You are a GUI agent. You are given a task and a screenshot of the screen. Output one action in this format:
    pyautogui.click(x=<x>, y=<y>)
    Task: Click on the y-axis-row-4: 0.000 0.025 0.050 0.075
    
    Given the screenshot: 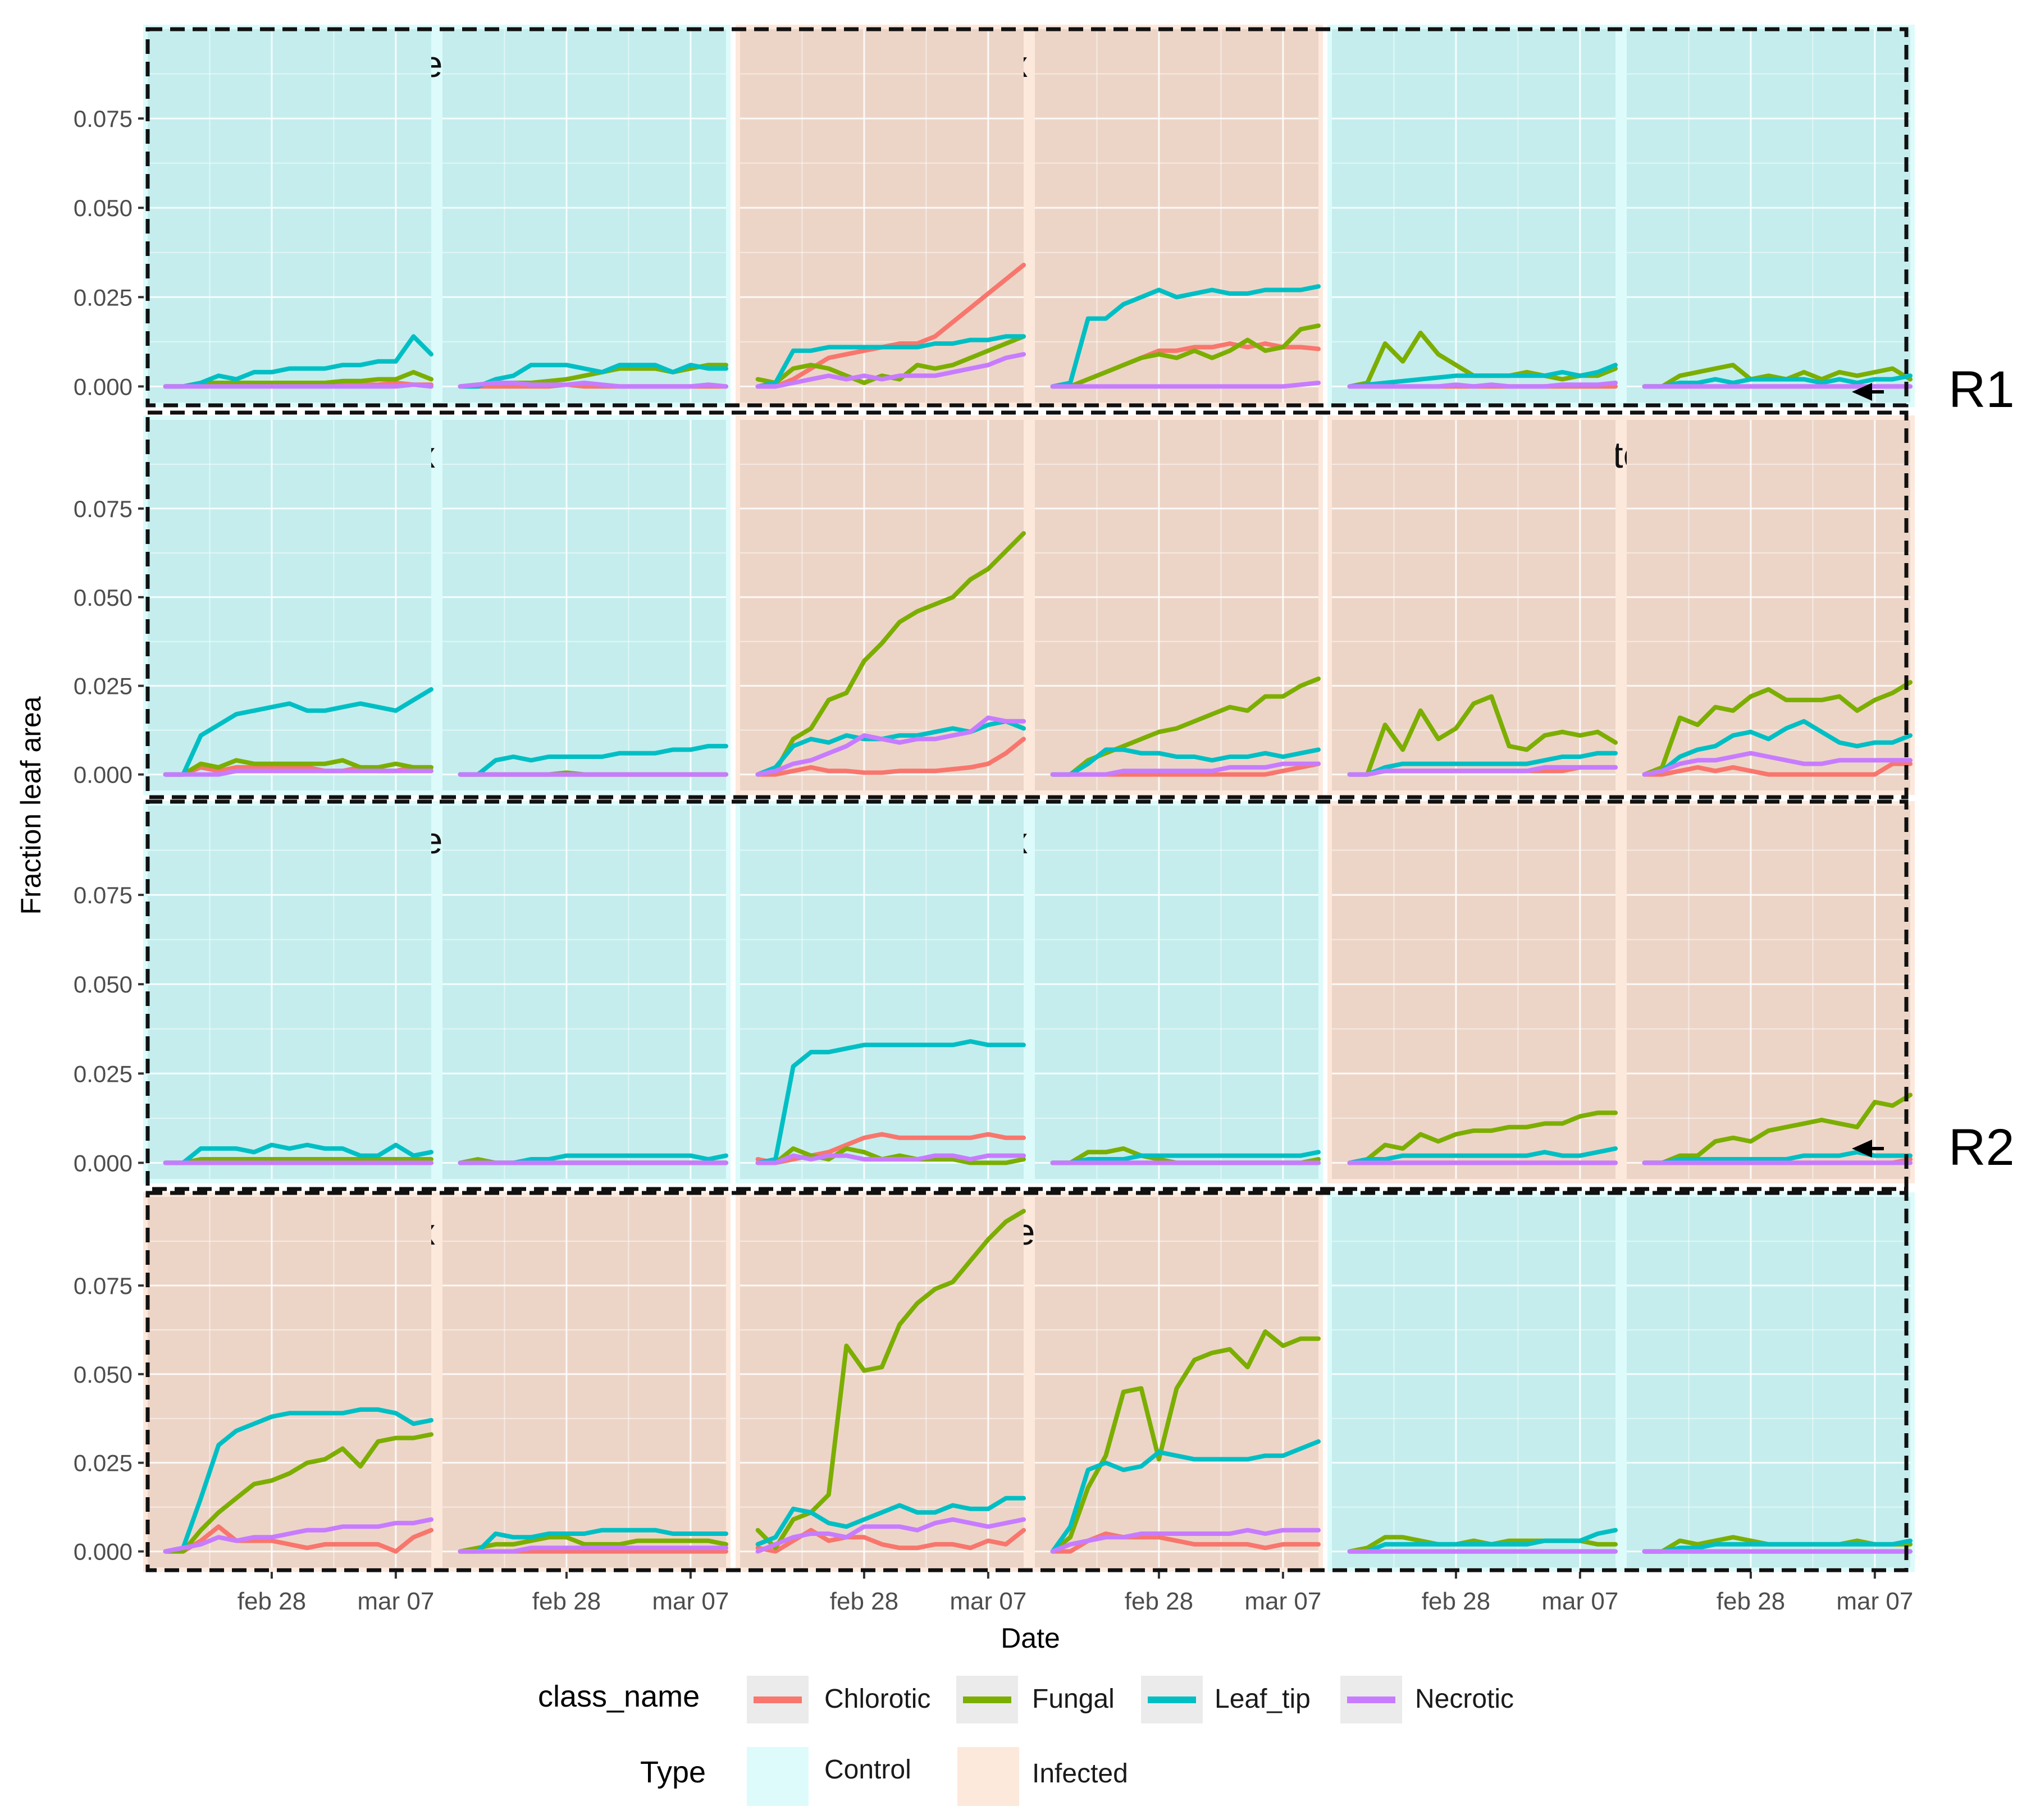 What is the action you would take?
    pyautogui.click(x=109, y=1419)
    